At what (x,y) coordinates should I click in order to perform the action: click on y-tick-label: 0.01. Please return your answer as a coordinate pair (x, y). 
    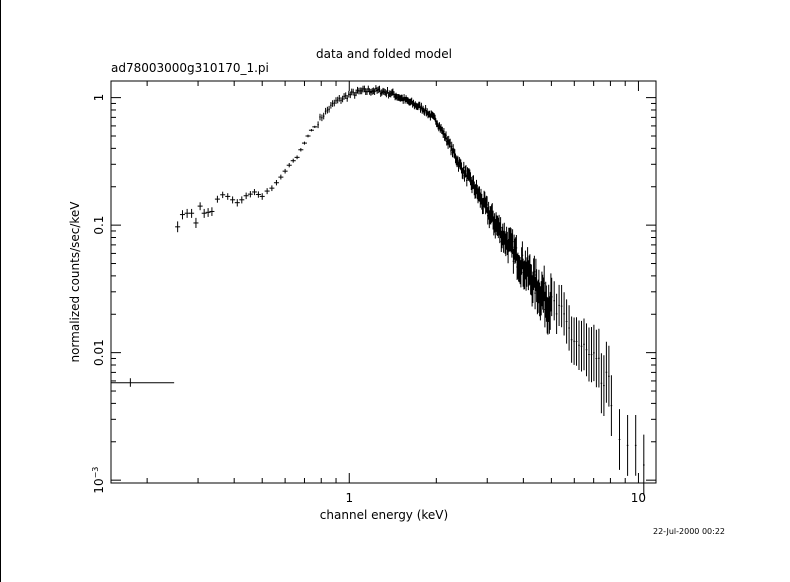
    Looking at the image, I should click on (99, 352).